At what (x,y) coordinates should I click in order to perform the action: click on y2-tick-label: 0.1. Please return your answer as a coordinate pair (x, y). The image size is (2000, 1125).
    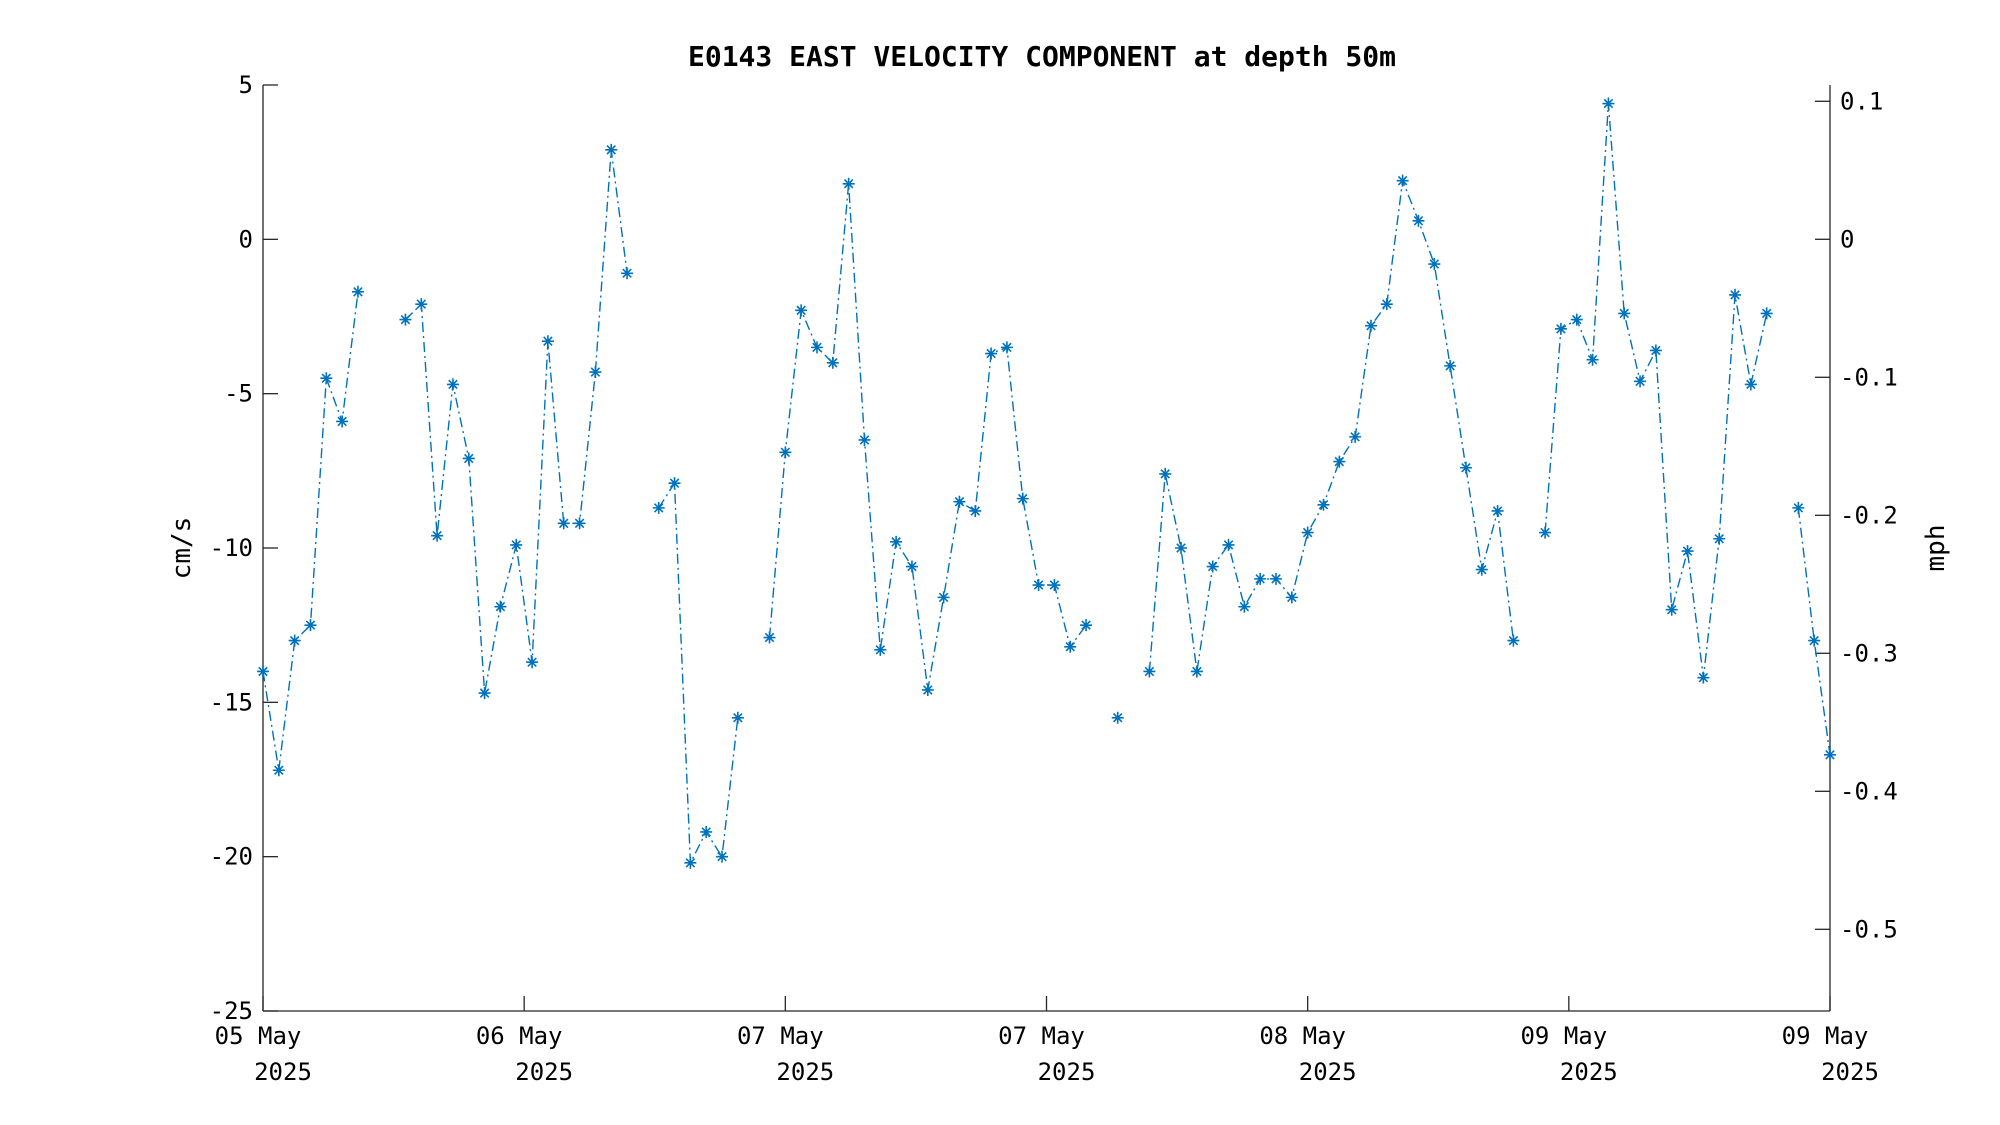
    Looking at the image, I should click on (1861, 101).